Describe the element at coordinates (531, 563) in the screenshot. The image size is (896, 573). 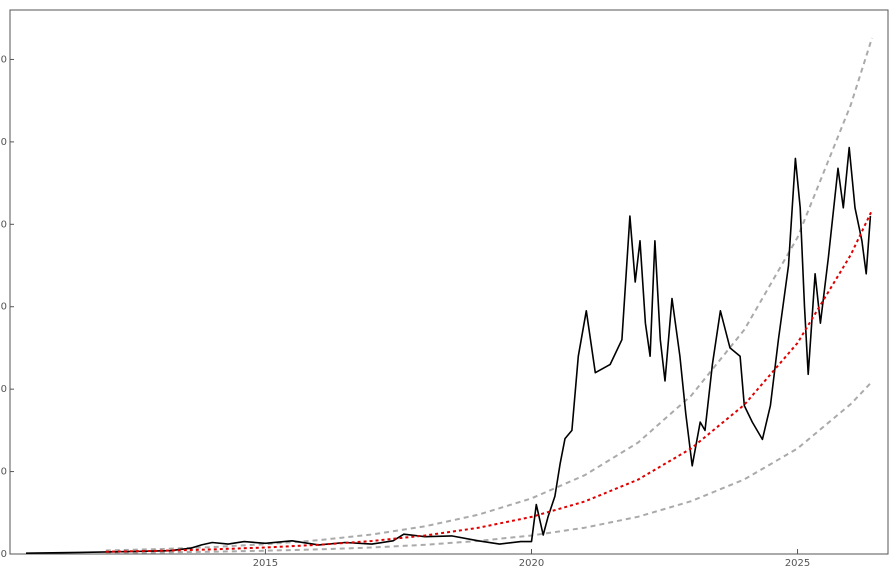
I see `x-tick-label: 2020` at that location.